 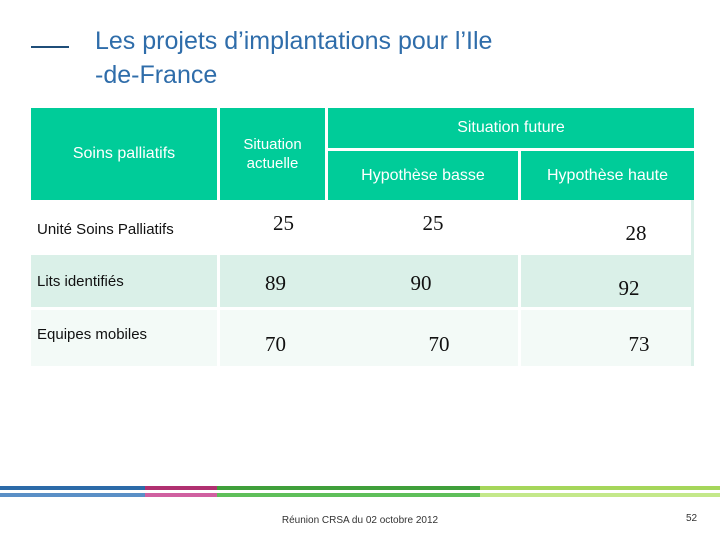 What do you see at coordinates (283, 222) in the screenshot?
I see `cell-current-row1: 25` at bounding box center [283, 222].